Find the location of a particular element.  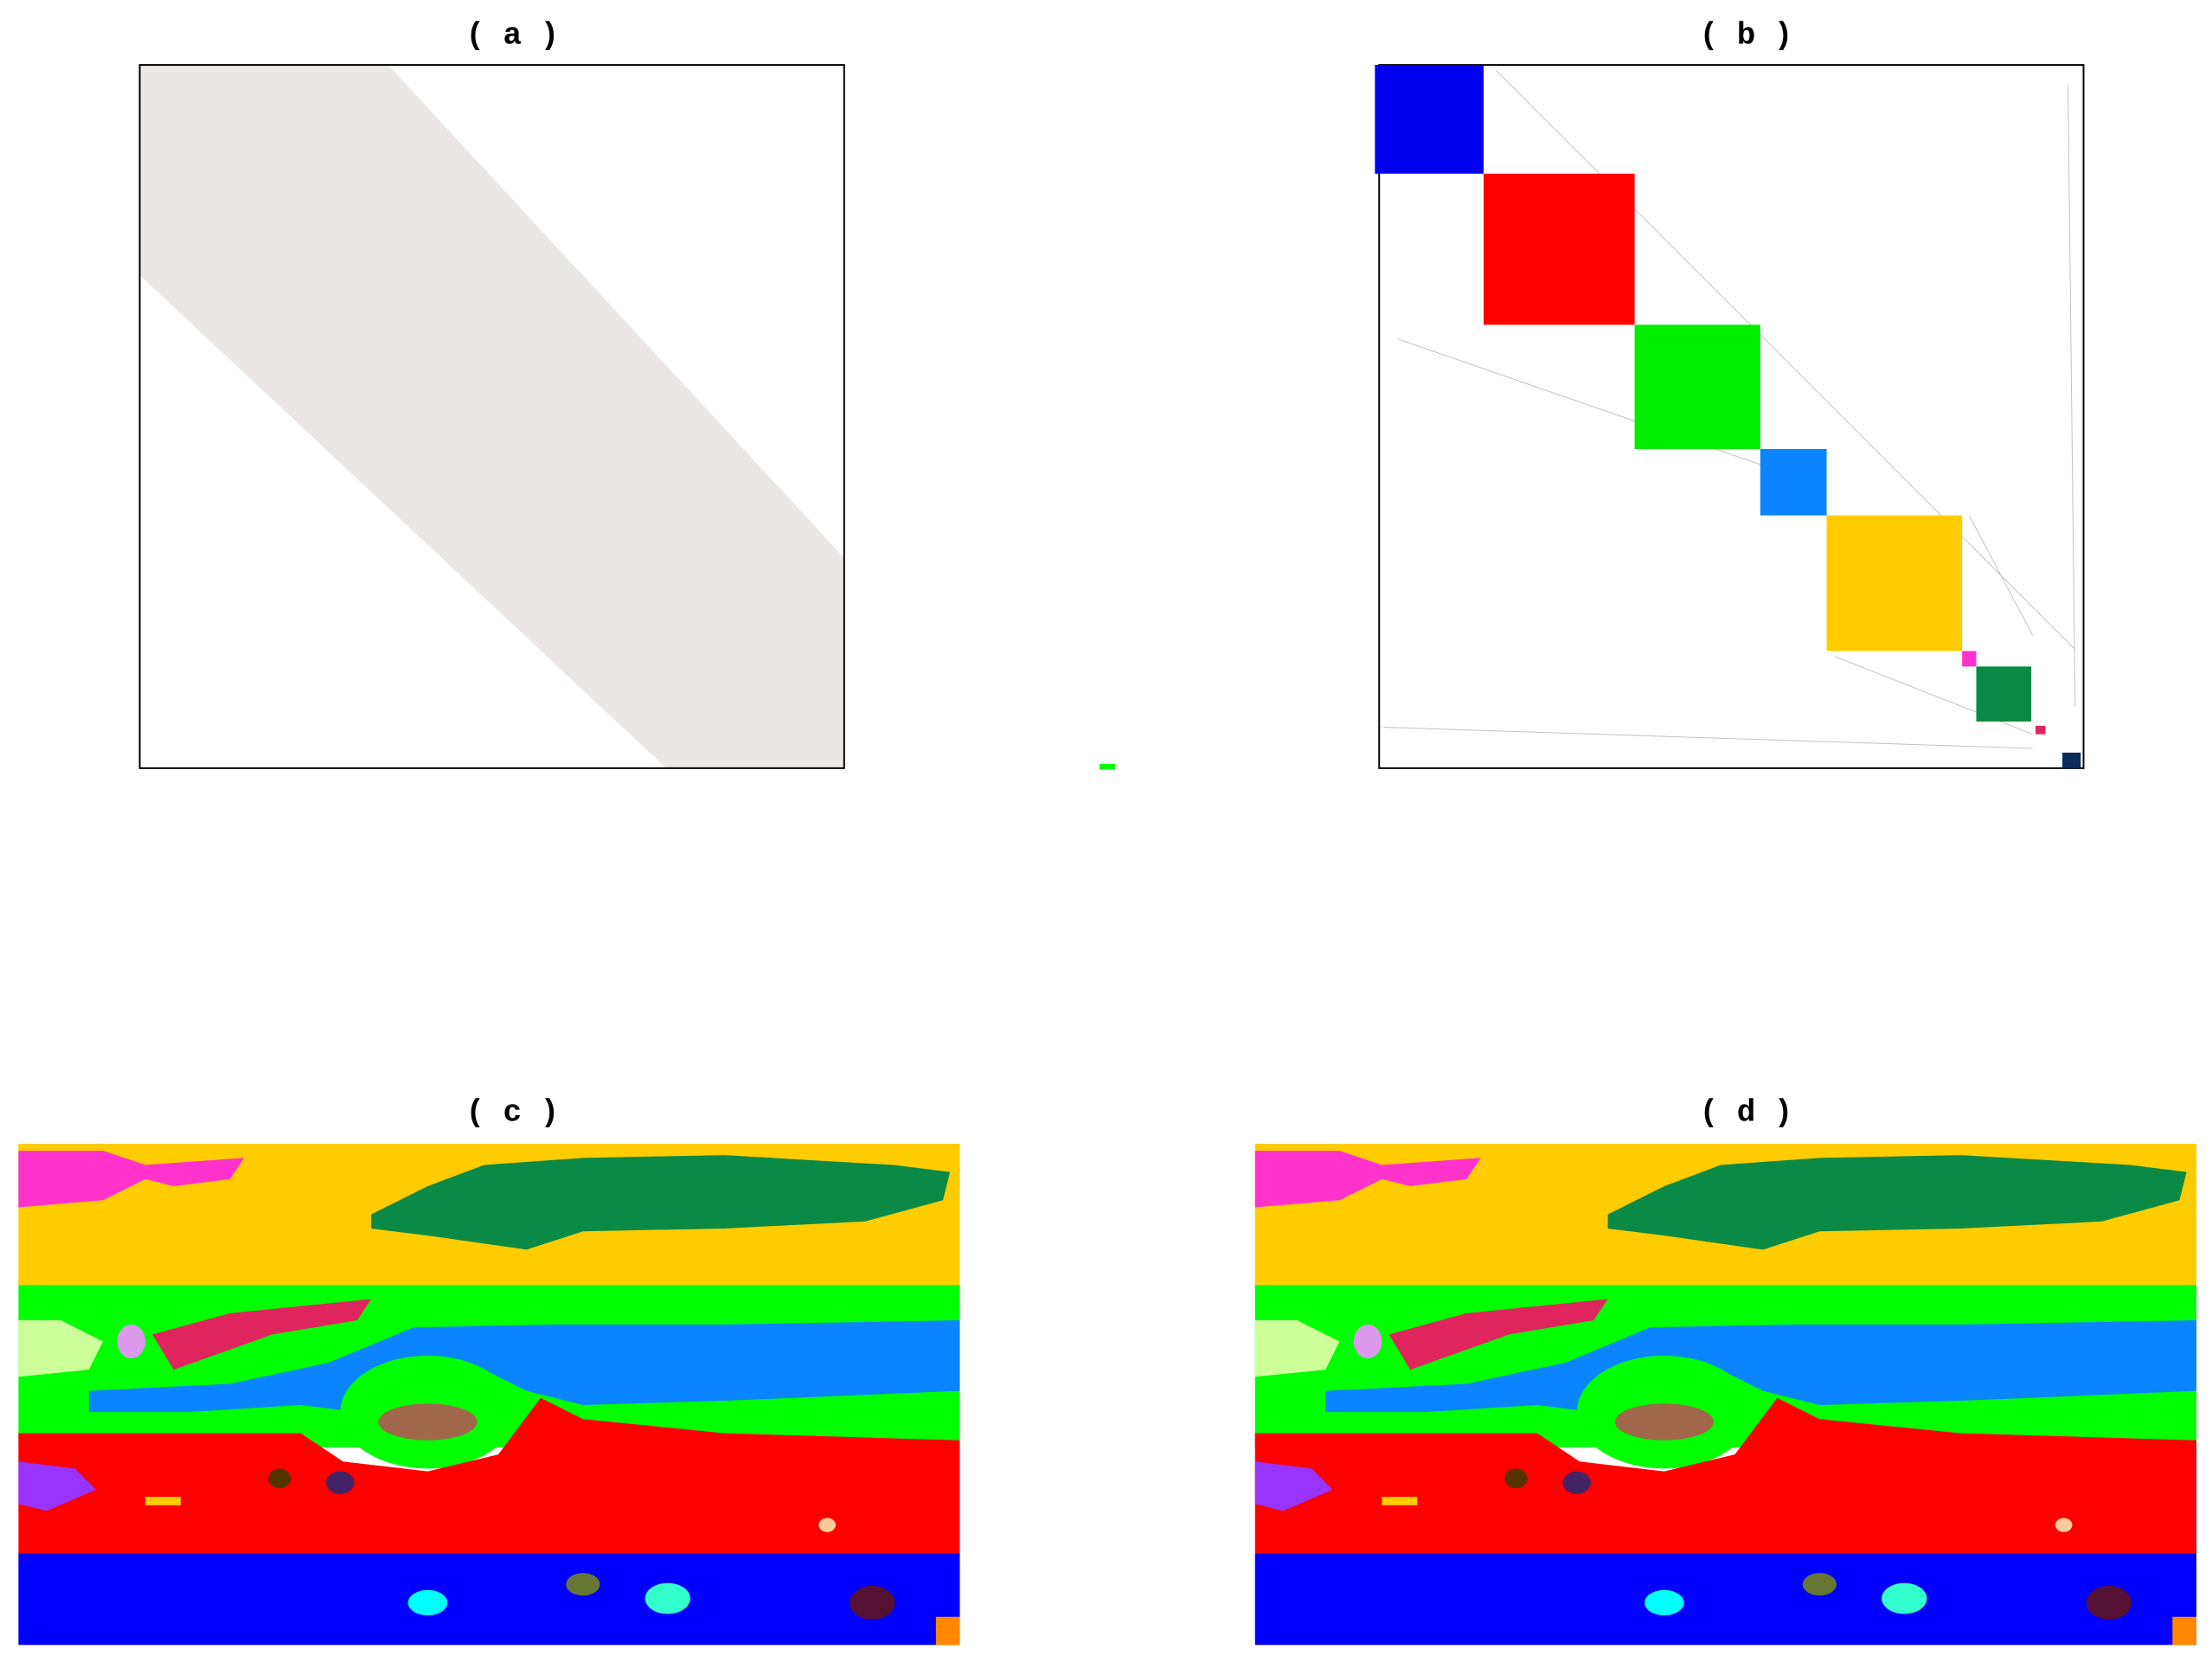

panel-label: ( b ) is located at coordinates (1747, 35).